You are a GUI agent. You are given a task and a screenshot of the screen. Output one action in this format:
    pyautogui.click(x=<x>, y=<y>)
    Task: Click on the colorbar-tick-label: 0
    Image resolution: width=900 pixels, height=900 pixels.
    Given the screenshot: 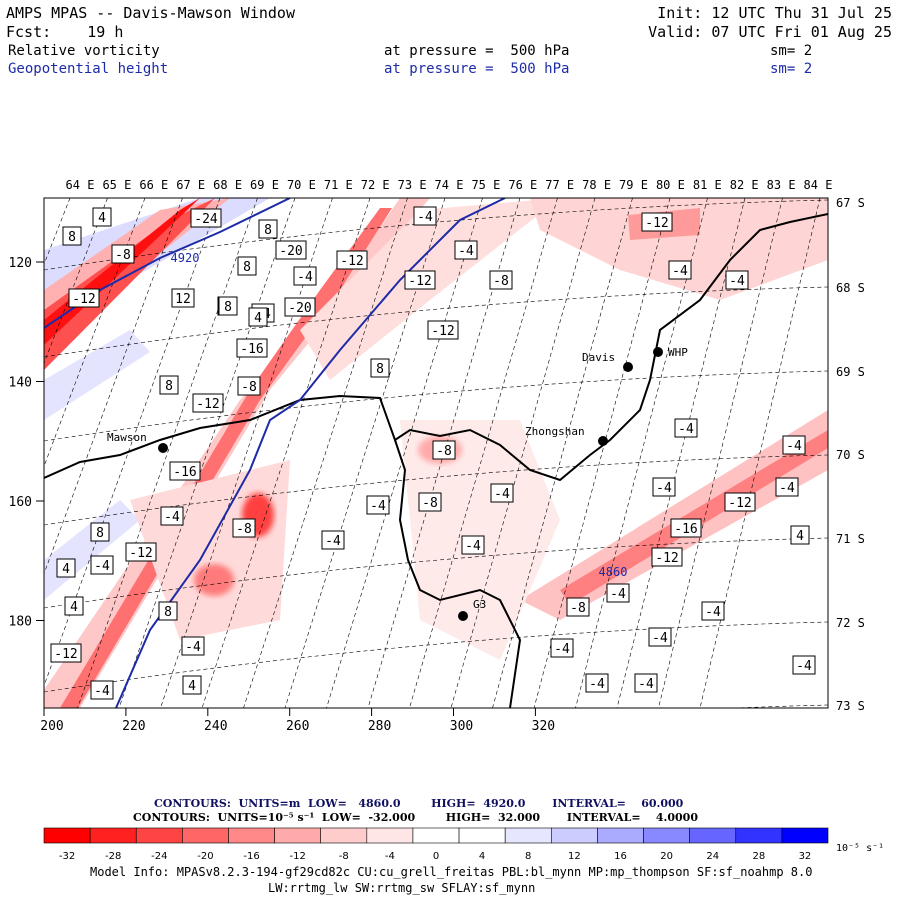 What is the action you would take?
    pyautogui.click(x=436, y=856)
    